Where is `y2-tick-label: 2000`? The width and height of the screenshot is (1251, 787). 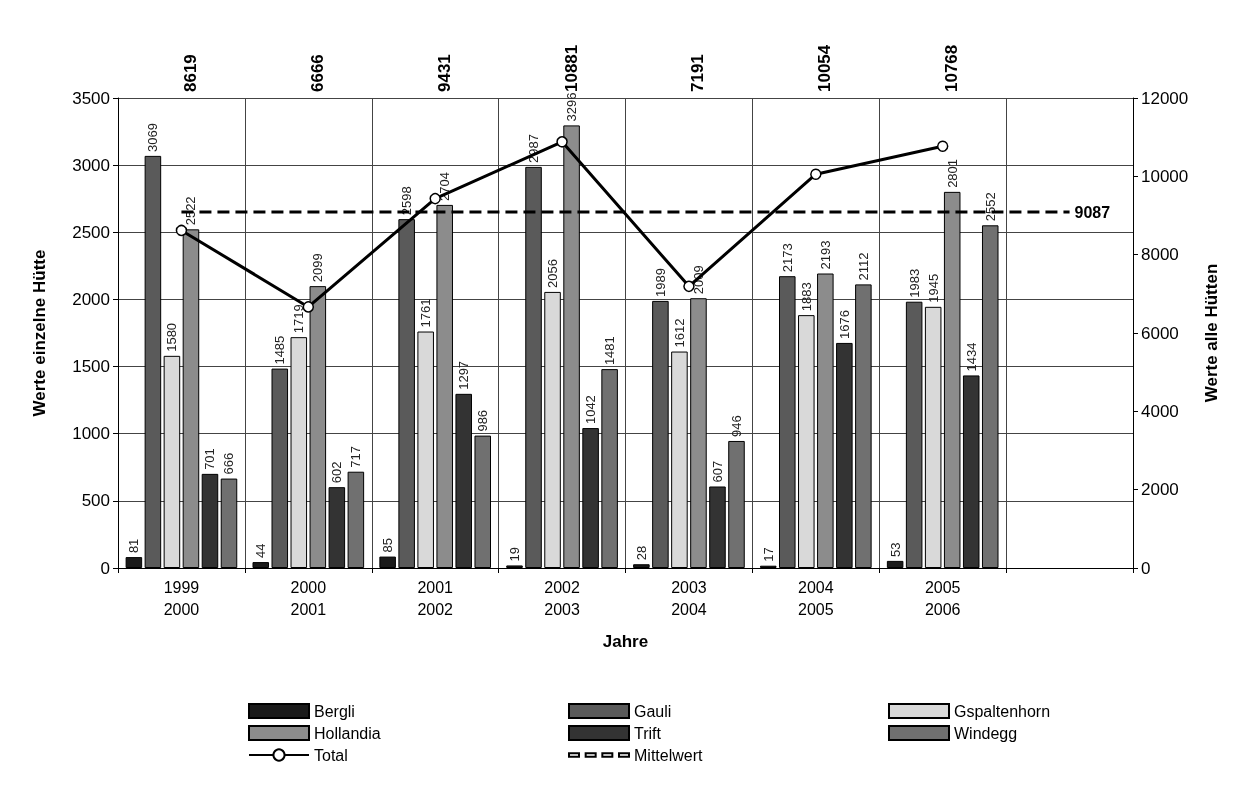
y2-tick-label: 2000 is located at coordinates (1160, 490).